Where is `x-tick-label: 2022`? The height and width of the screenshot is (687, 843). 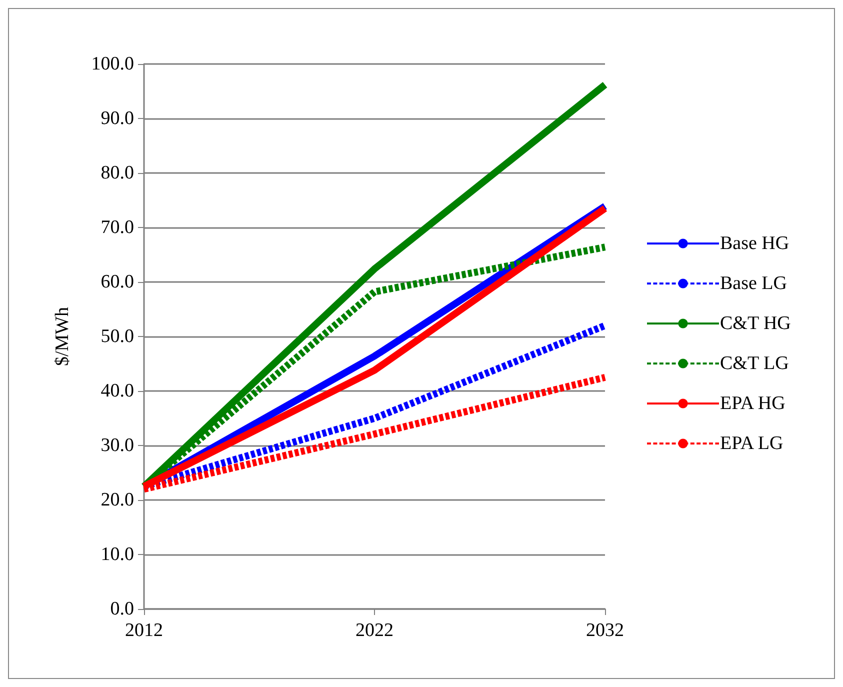 x-tick-label: 2022 is located at coordinates (375, 630).